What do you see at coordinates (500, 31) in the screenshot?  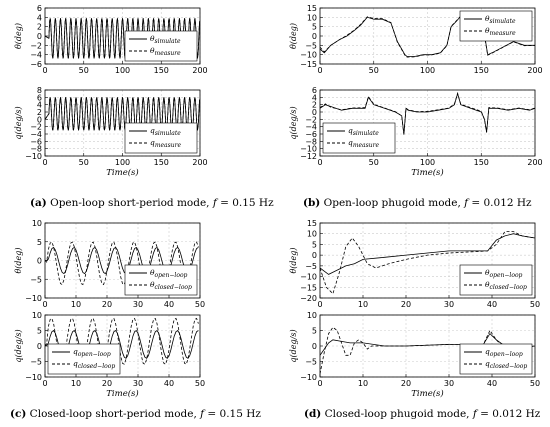 I see `legend-label: θmeasure` at bounding box center [500, 31].